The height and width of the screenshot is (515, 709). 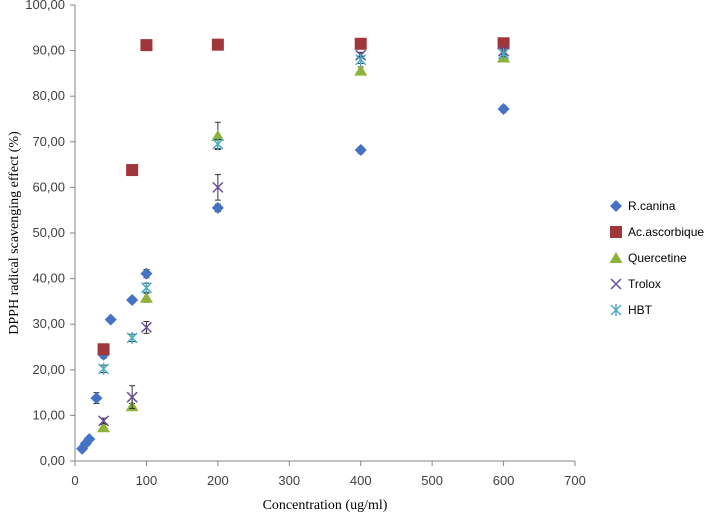 I want to click on legend-marker-quercetine, so click(x=616, y=257).